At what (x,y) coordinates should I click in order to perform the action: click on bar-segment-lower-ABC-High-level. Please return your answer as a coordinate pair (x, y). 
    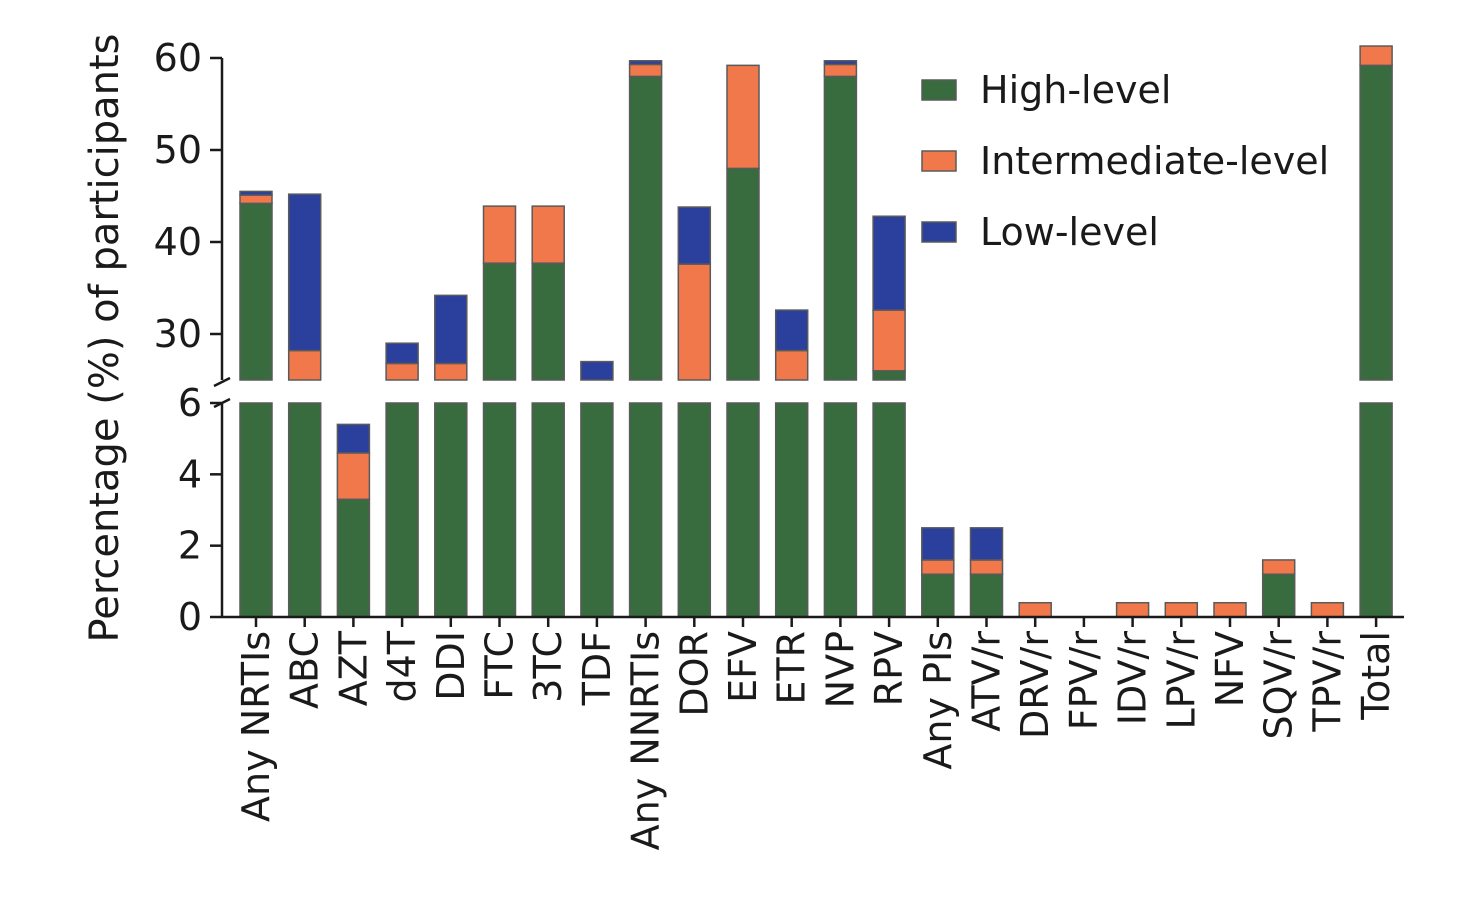
    Looking at the image, I should click on (304, 510).